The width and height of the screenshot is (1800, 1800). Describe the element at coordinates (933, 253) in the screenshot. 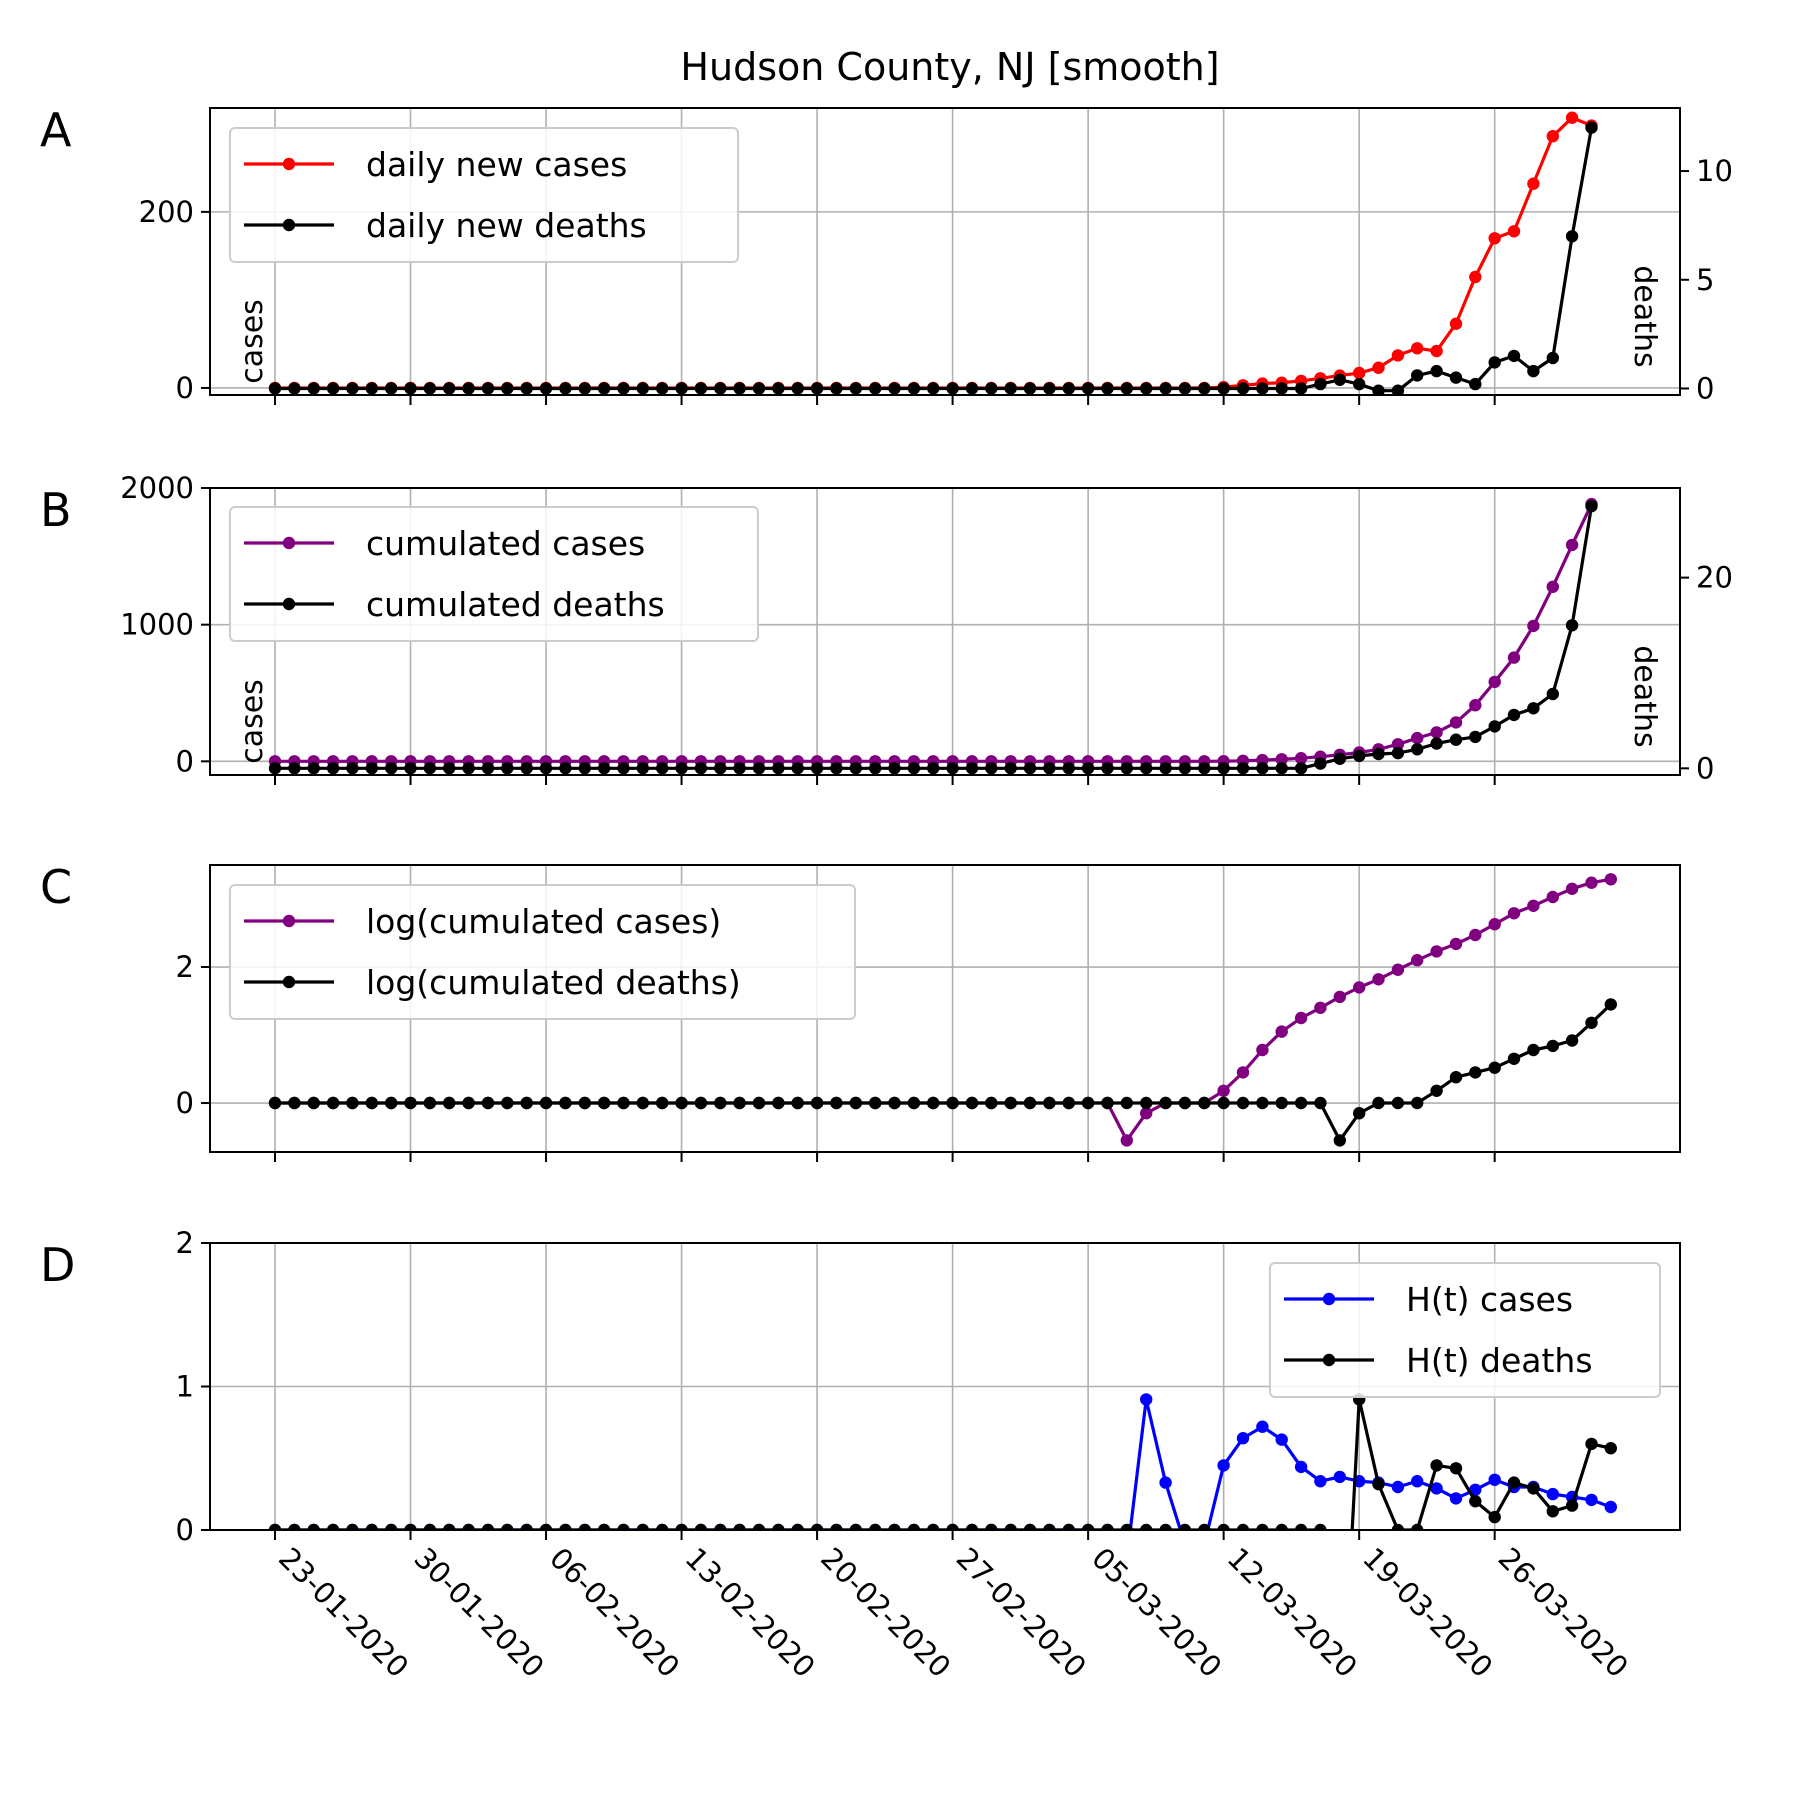

I see `series-group` at that location.